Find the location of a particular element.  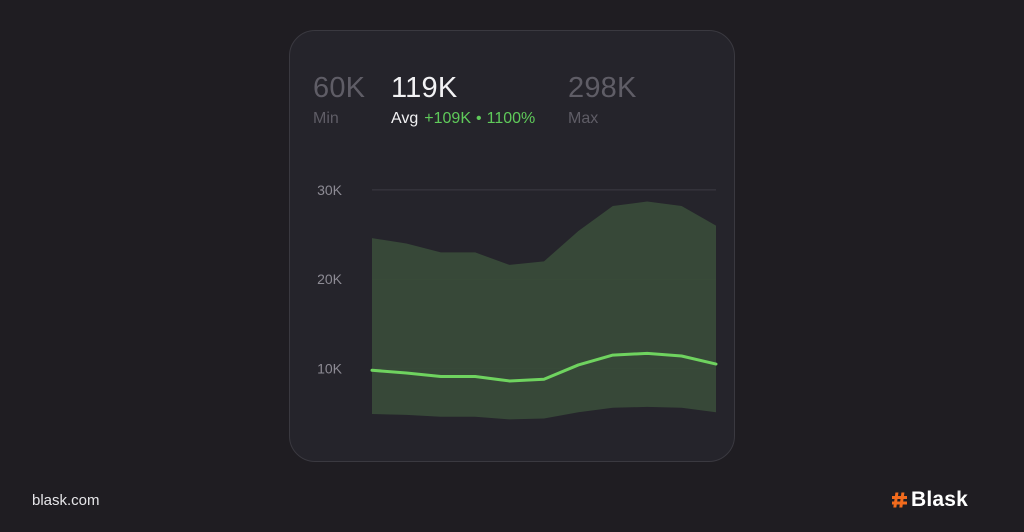

avg-delta: +109K is located at coordinates (447, 118).